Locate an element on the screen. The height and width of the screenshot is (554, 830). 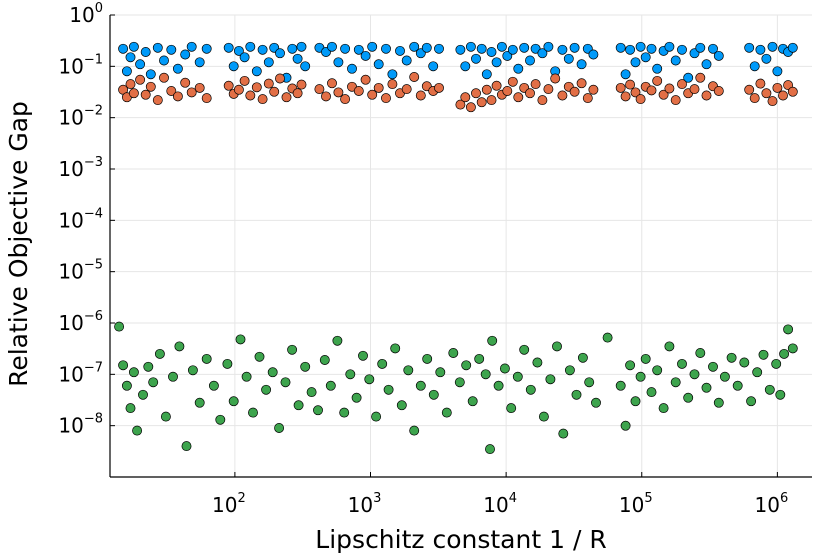
x-tick-label: 10⁶ is located at coordinates (772, 504).